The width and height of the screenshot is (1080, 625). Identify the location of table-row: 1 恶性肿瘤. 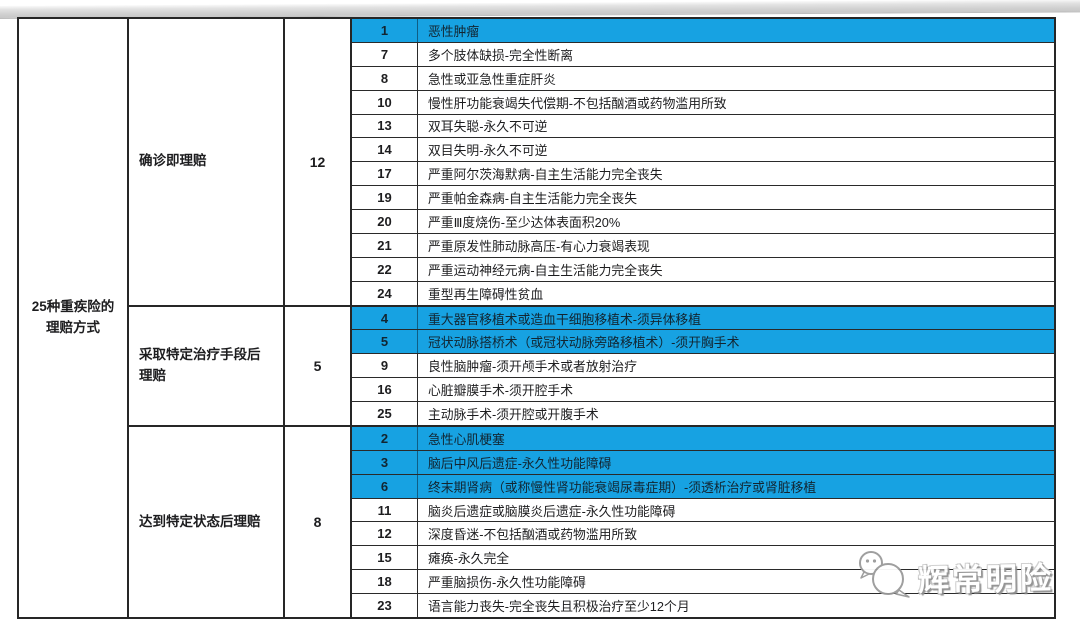
(703, 31).